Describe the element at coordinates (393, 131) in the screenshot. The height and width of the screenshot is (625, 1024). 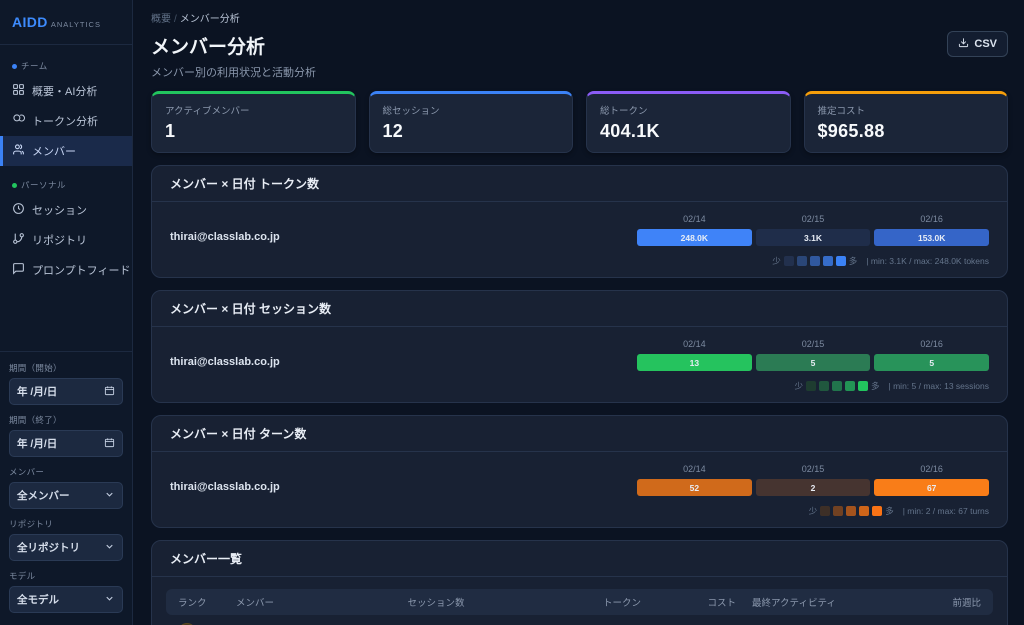
I see `stat-value: 12` at that location.